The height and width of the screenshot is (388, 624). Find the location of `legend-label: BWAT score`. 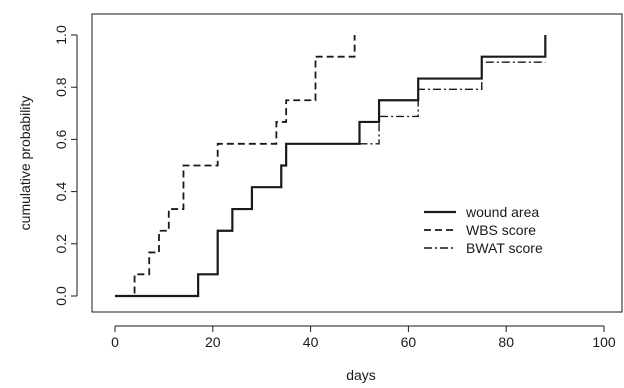

legend-label: BWAT score is located at coordinates (504, 248).